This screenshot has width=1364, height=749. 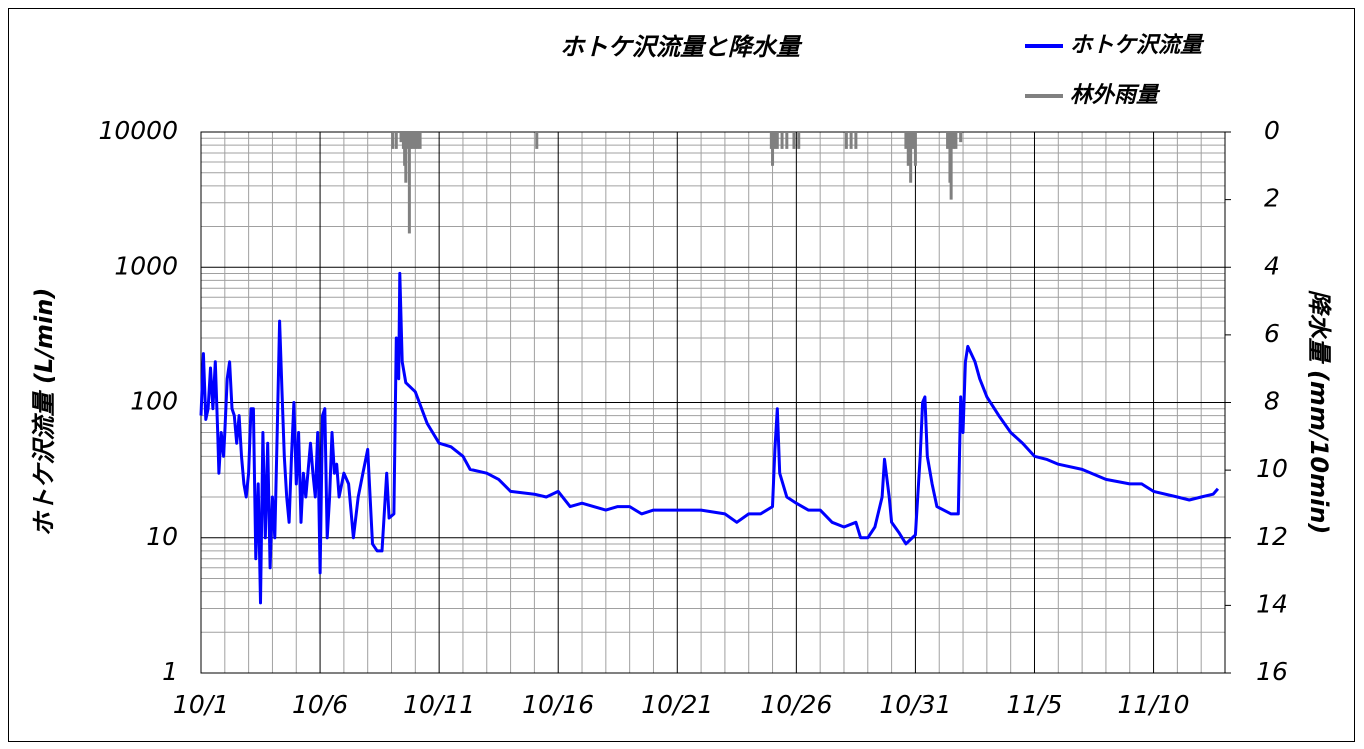 What do you see at coordinates (1272, 536) in the screenshot?
I see `y2-tick-label: 12` at bounding box center [1272, 536].